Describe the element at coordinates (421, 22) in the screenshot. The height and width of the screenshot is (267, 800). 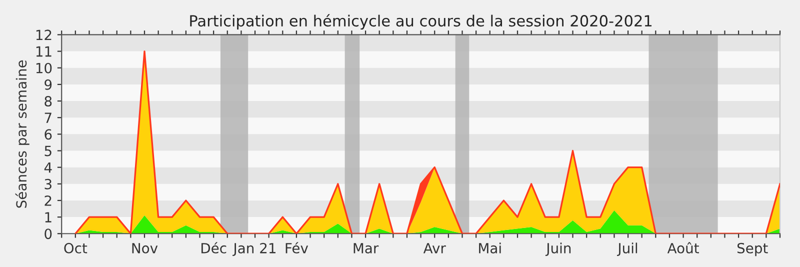
I see `chart-title: Participation en hémicycle au cours de la session 2020-2021` at that location.